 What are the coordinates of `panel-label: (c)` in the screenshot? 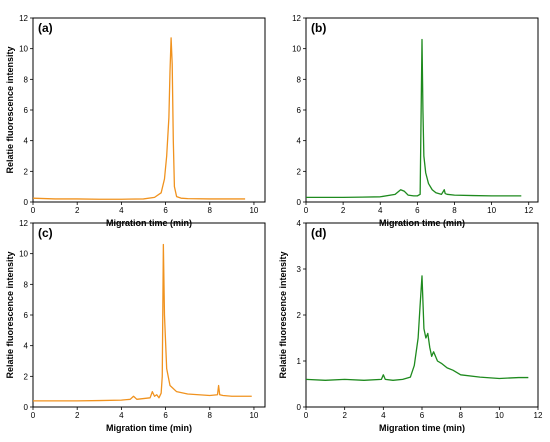 It's located at (45, 233).